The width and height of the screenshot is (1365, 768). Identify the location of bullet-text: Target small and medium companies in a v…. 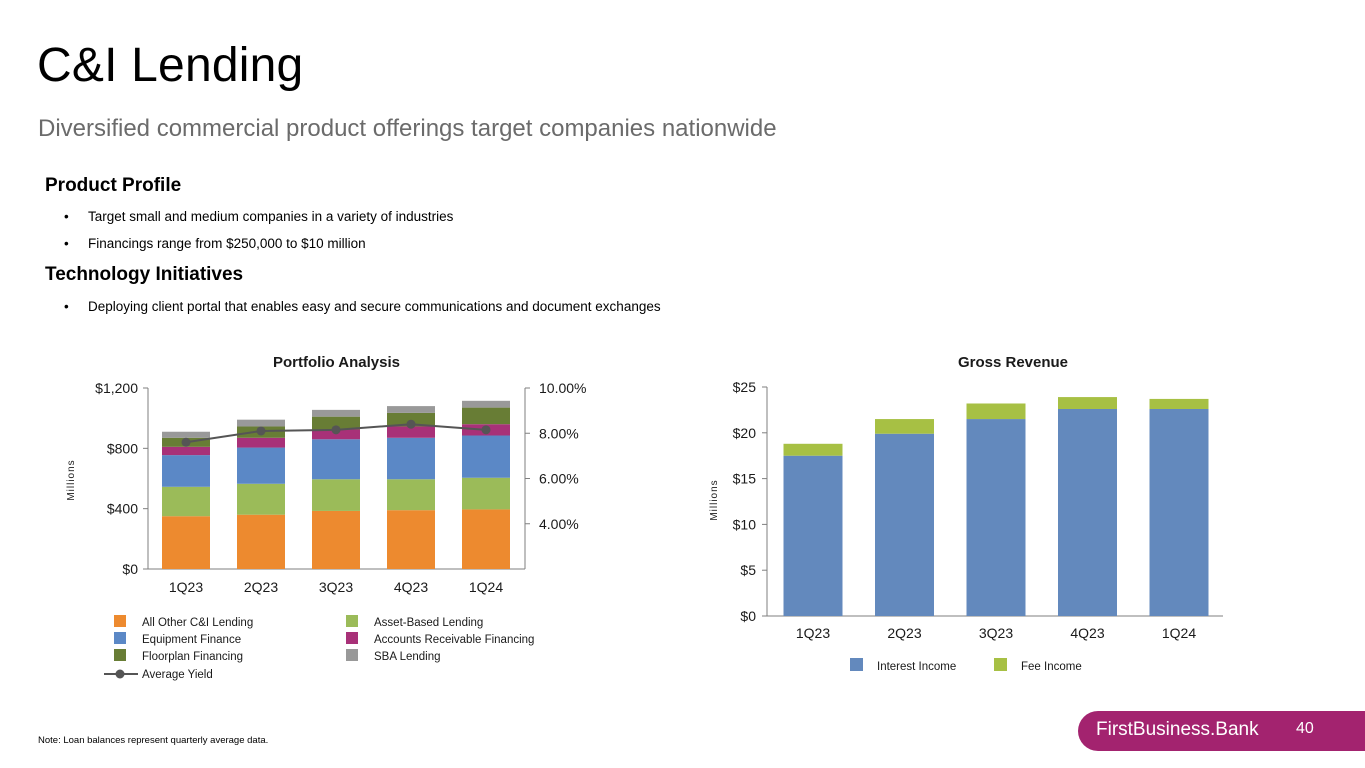
(271, 216).